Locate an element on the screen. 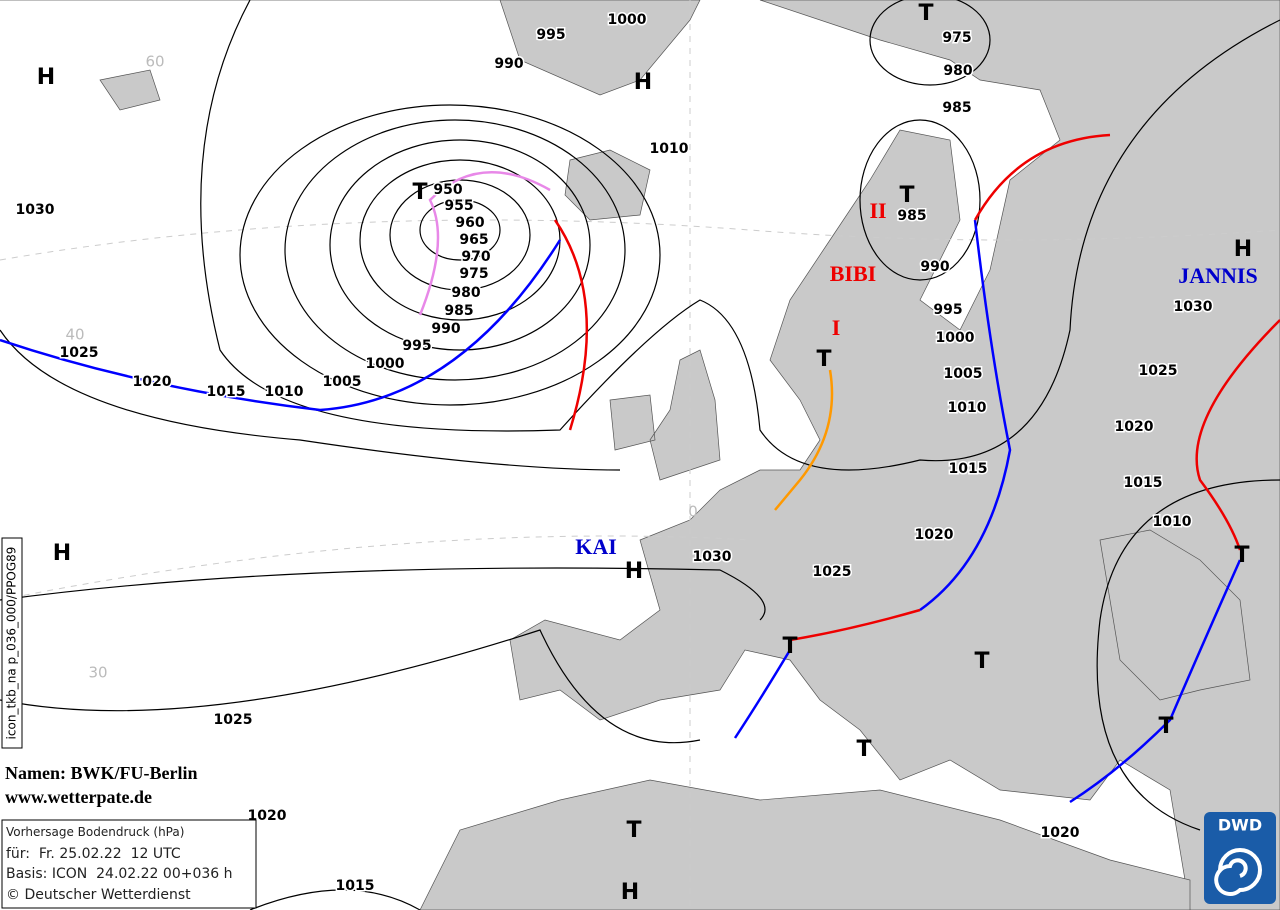 The image size is (1280, 910). isobar-label: 960 is located at coordinates (469, 223).